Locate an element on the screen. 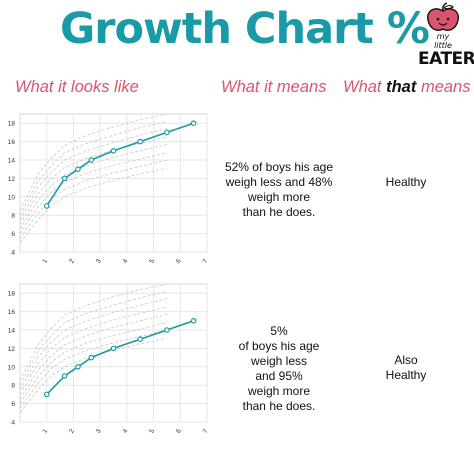 This screenshot has height=474, width=474. column-heading-looks: What it looks like is located at coordinates (77, 87).